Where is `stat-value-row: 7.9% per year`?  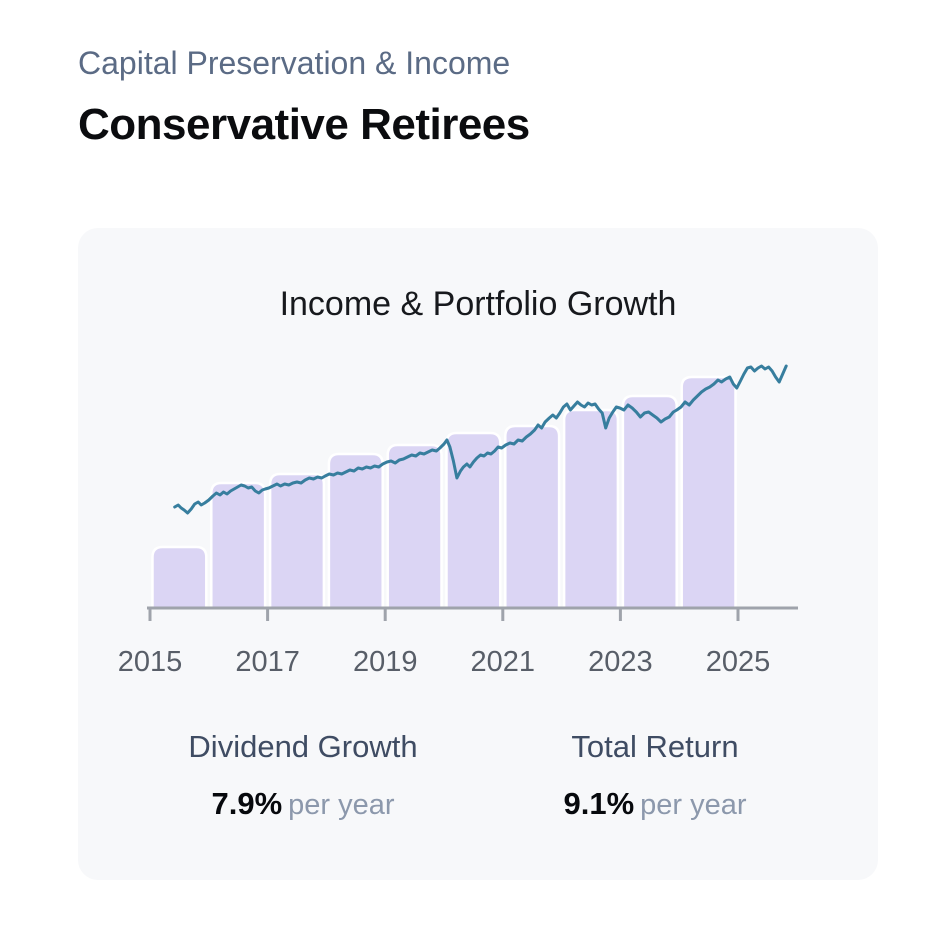
stat-value-row: 7.9% per year is located at coordinates (303, 804).